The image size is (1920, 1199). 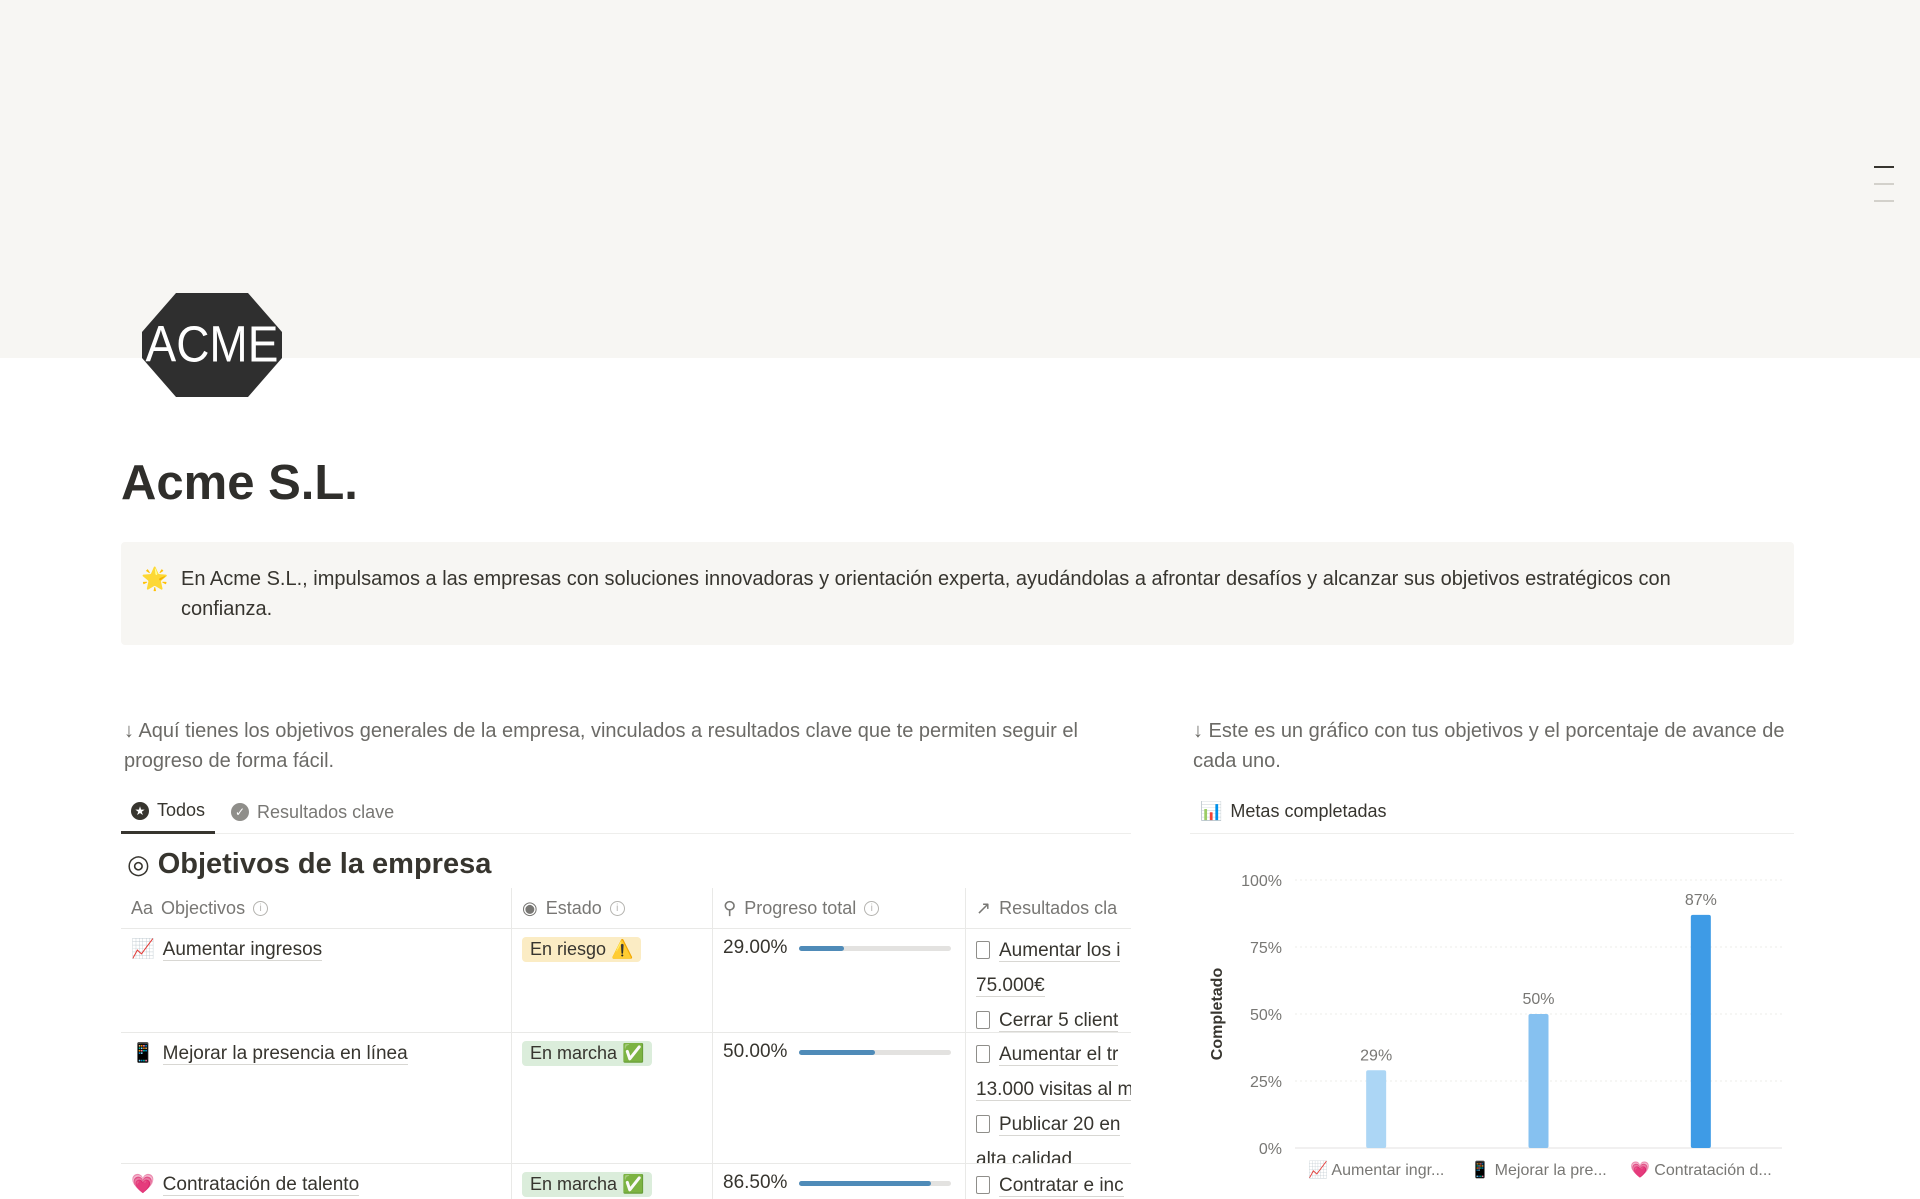 What do you see at coordinates (1048, 1154) in the screenshot?
I see `key-result-link: alta calidad` at bounding box center [1048, 1154].